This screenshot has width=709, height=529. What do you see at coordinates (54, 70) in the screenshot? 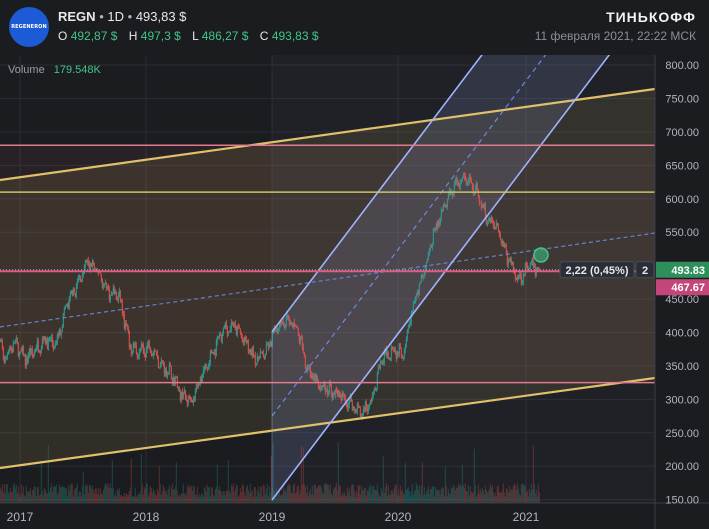
I see `volume-indicator-label: Volume 179.548K` at bounding box center [54, 70].